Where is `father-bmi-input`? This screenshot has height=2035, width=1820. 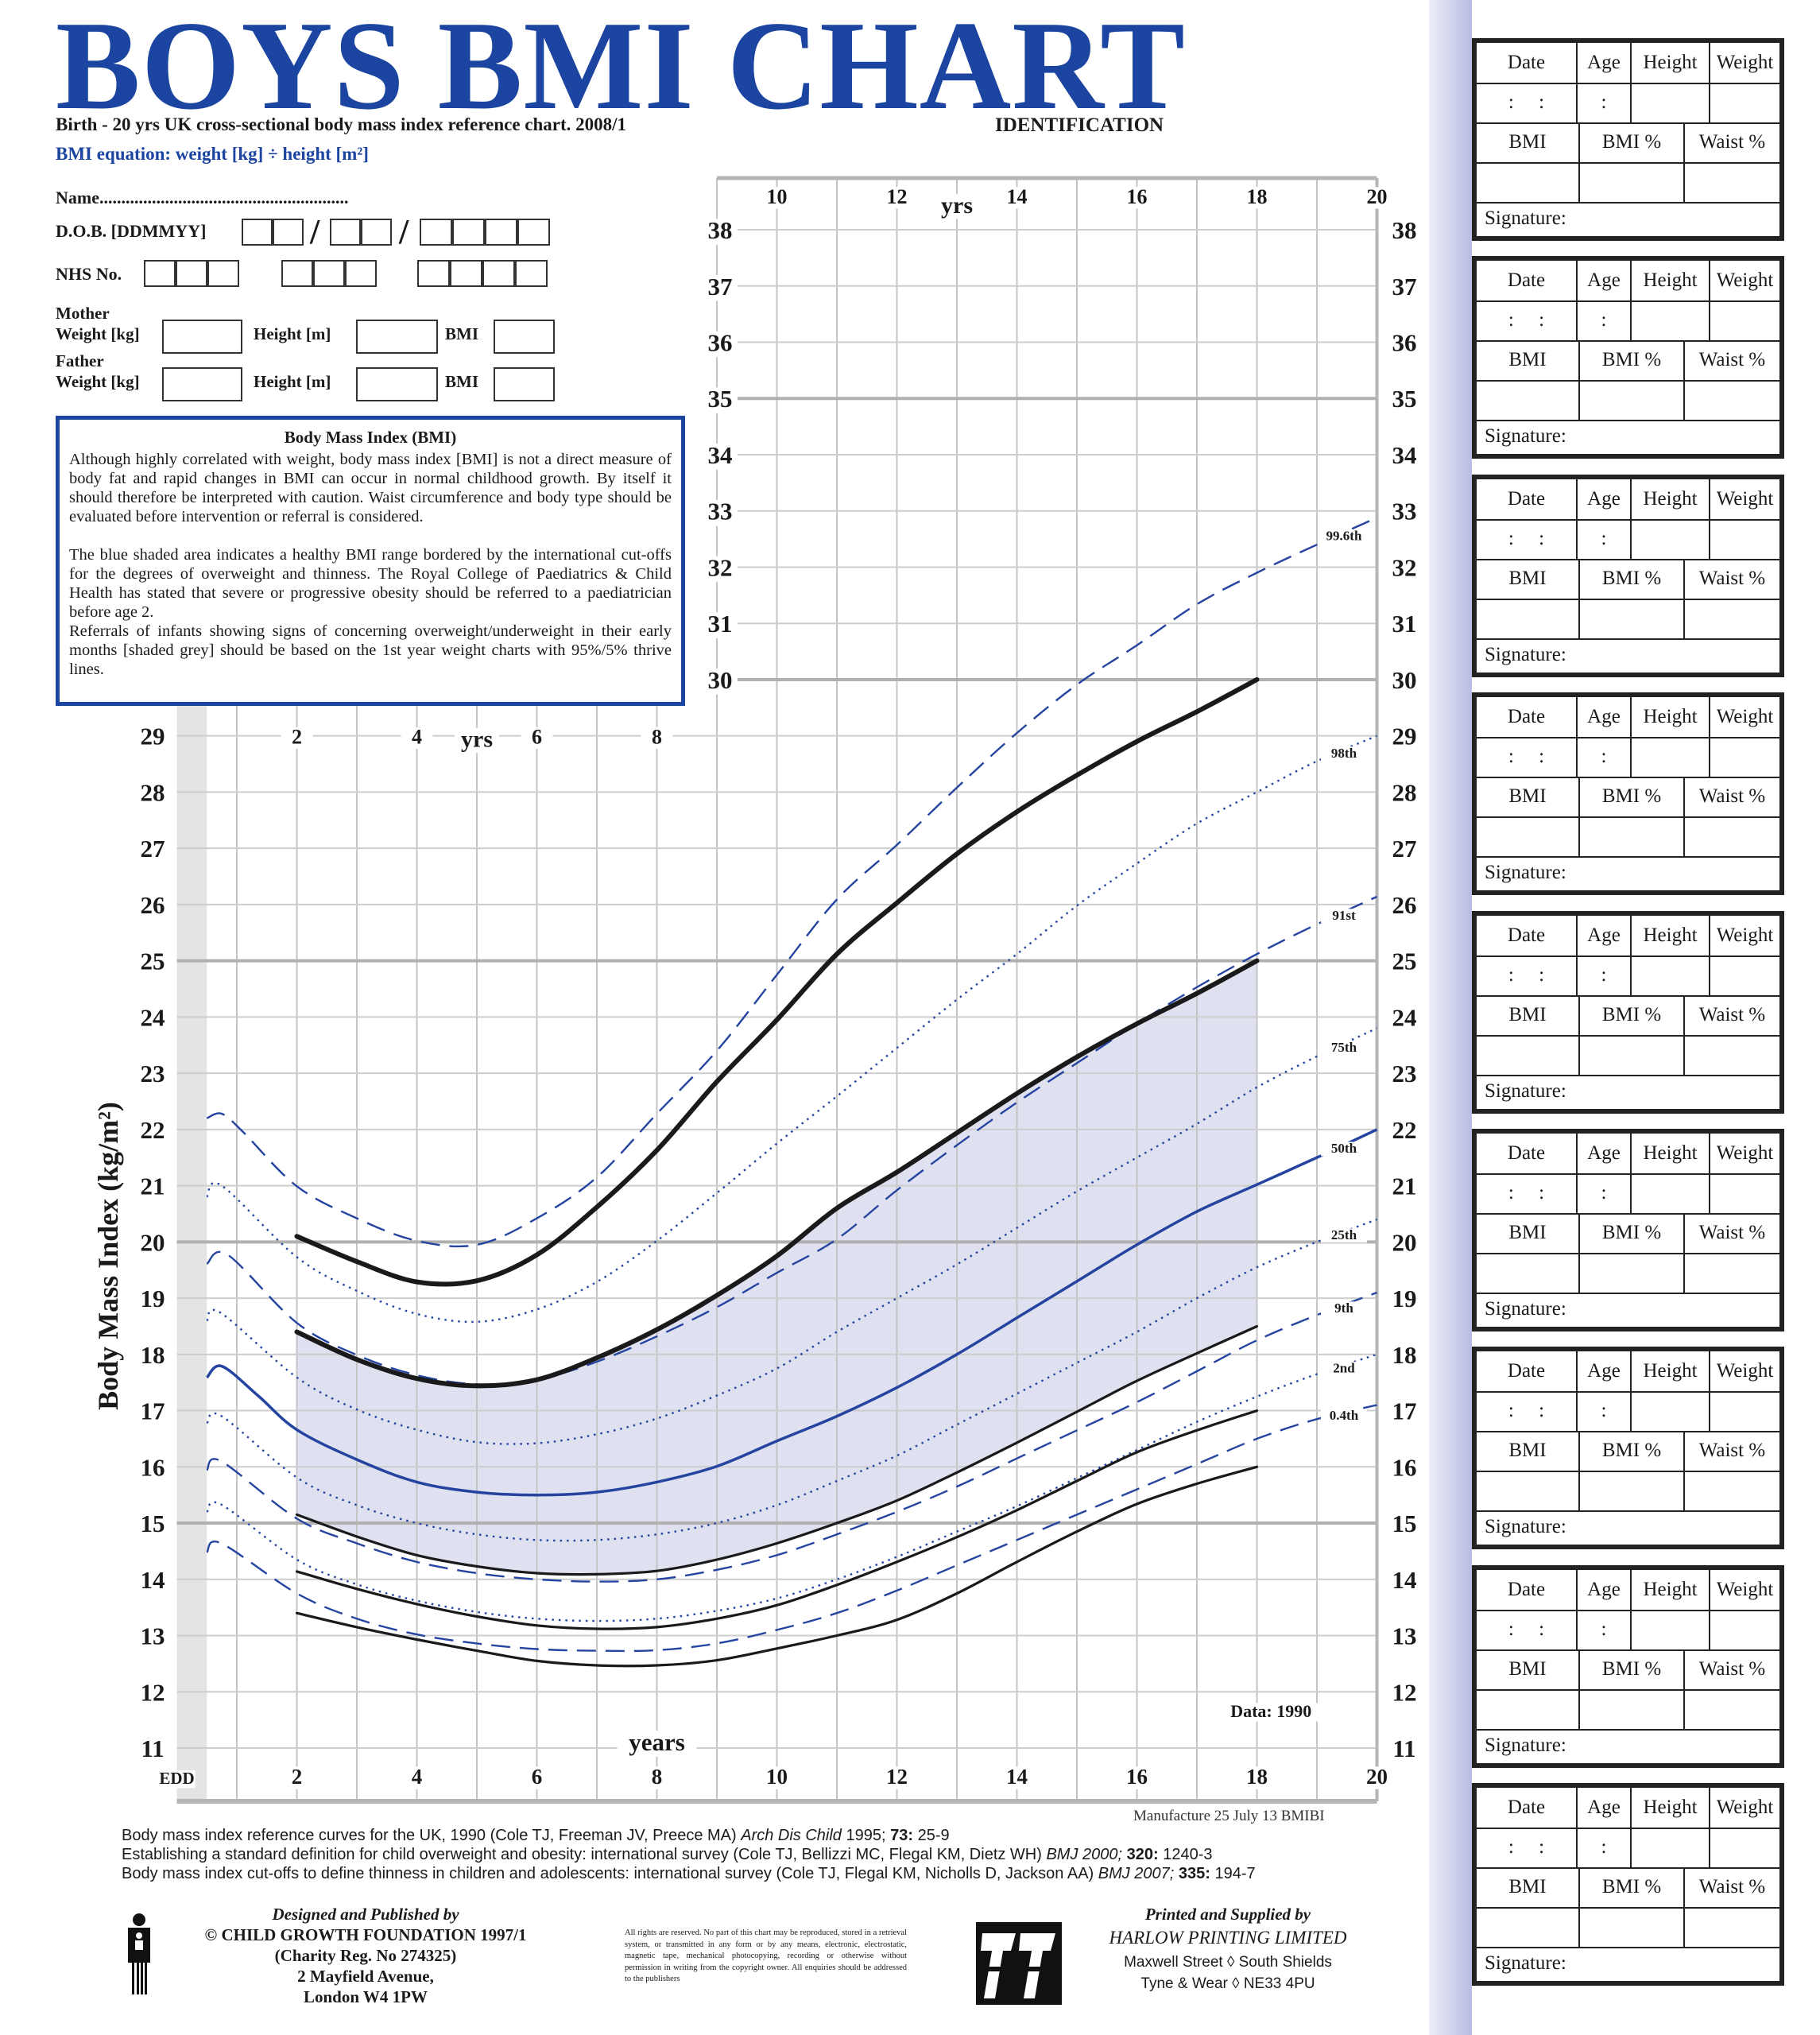 father-bmi-input is located at coordinates (524, 384).